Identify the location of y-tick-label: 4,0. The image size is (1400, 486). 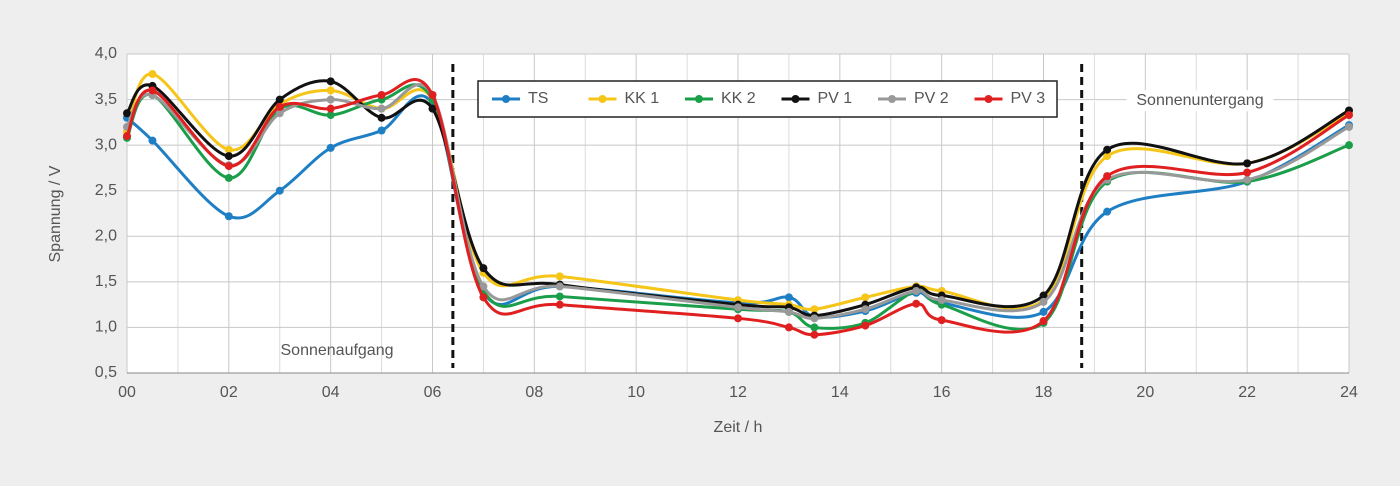
(106, 53).